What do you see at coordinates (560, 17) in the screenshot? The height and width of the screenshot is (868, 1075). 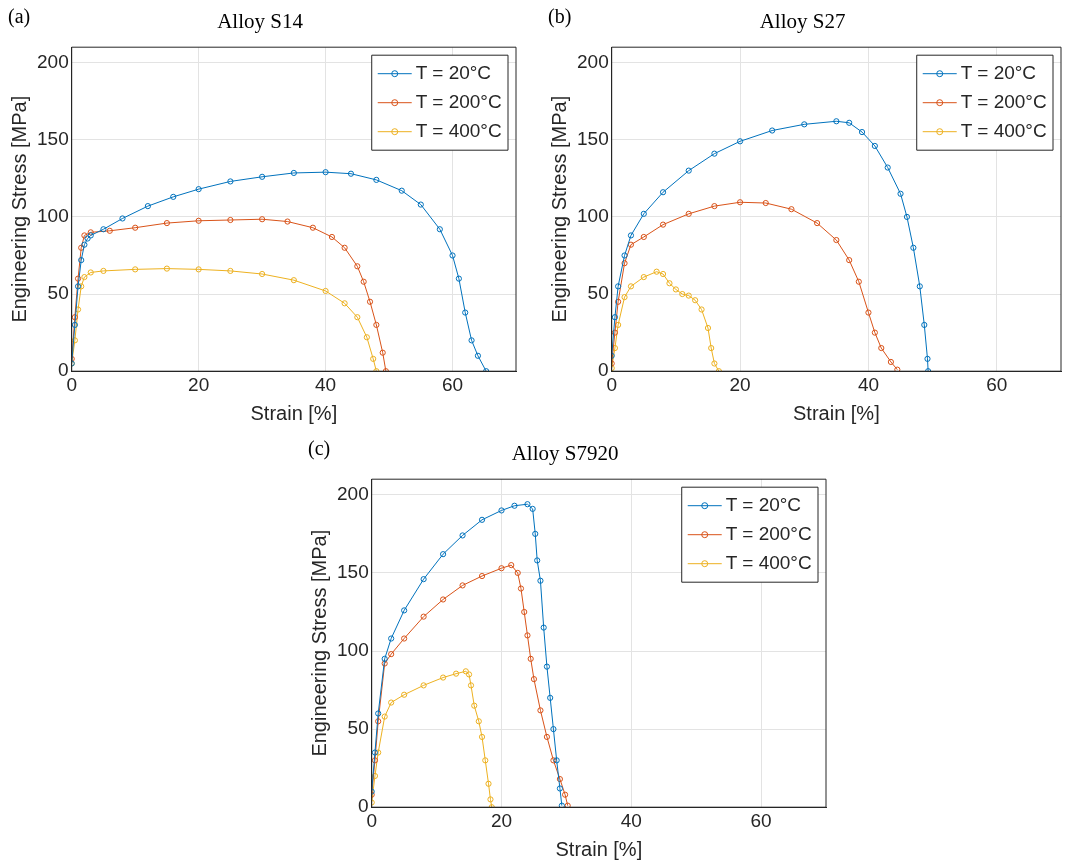 I see `text: (b)` at bounding box center [560, 17].